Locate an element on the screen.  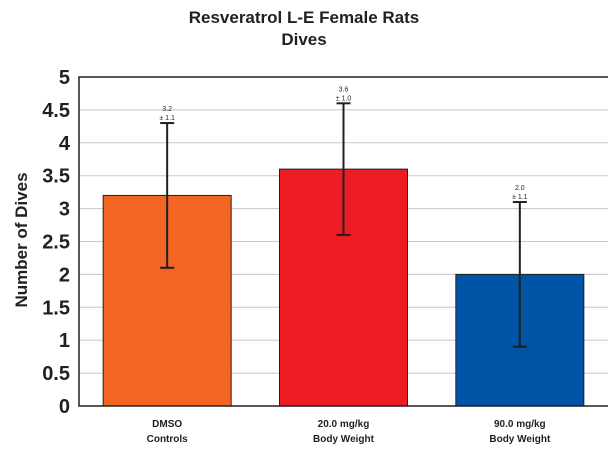
x-tick-label: 20.0 mg/kg is located at coordinates (344, 424).